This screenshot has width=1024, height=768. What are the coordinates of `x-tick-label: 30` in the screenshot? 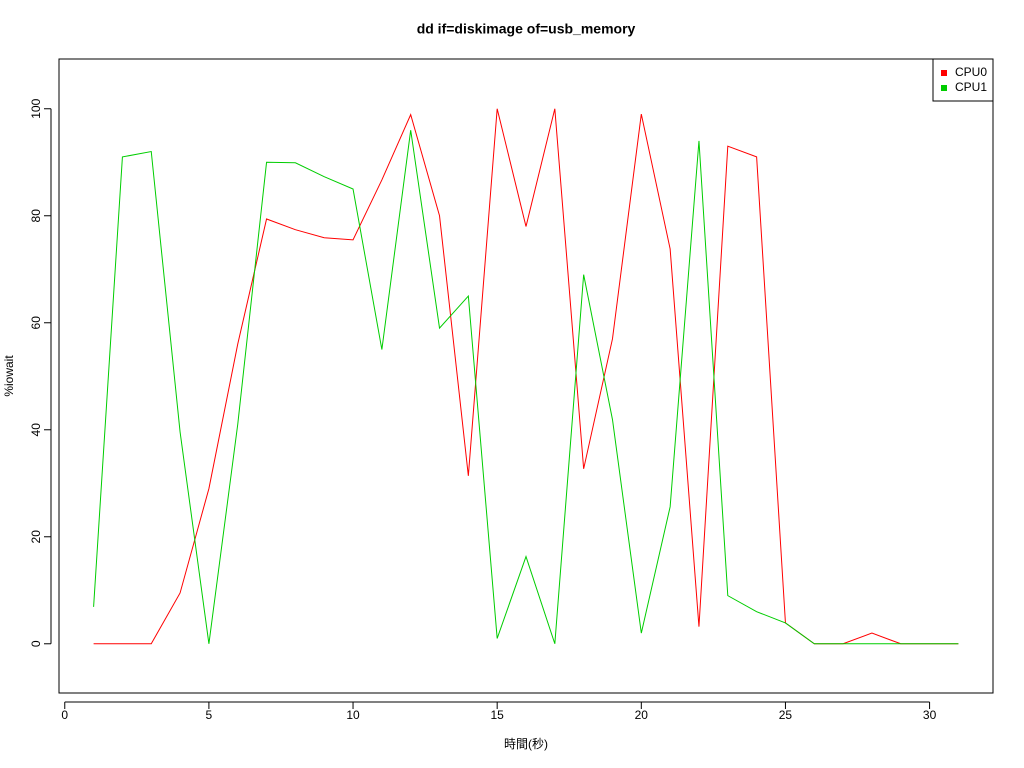 It's located at (930, 715).